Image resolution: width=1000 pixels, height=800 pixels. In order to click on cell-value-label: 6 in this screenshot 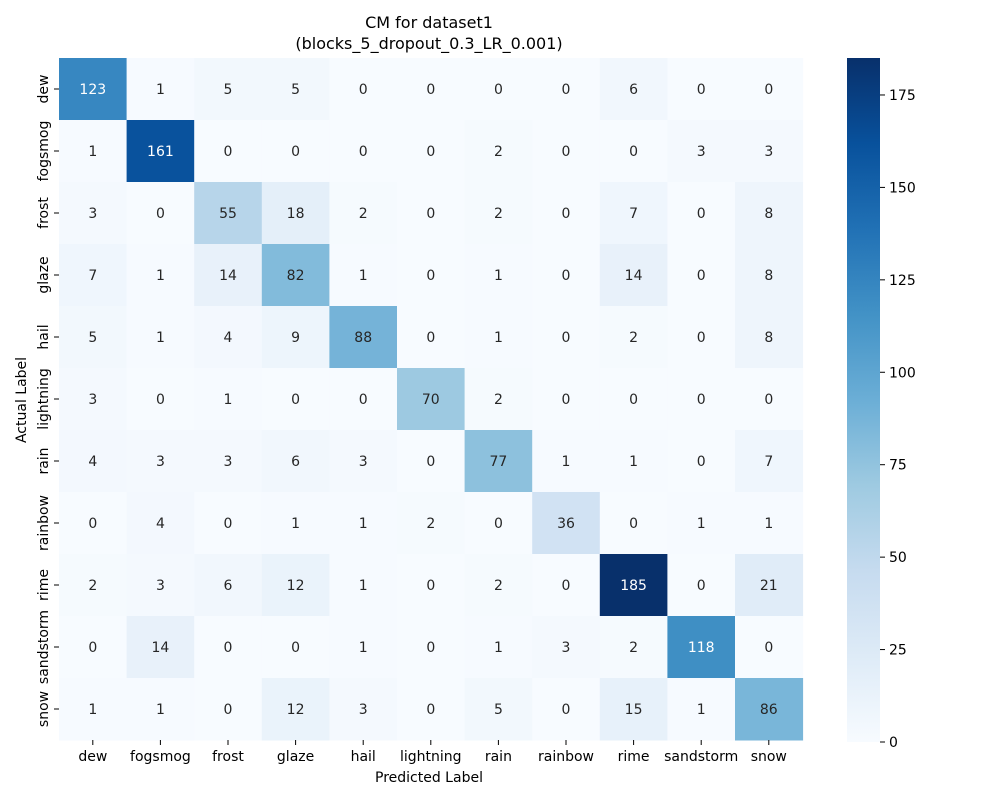, I will do `click(228, 586)`.